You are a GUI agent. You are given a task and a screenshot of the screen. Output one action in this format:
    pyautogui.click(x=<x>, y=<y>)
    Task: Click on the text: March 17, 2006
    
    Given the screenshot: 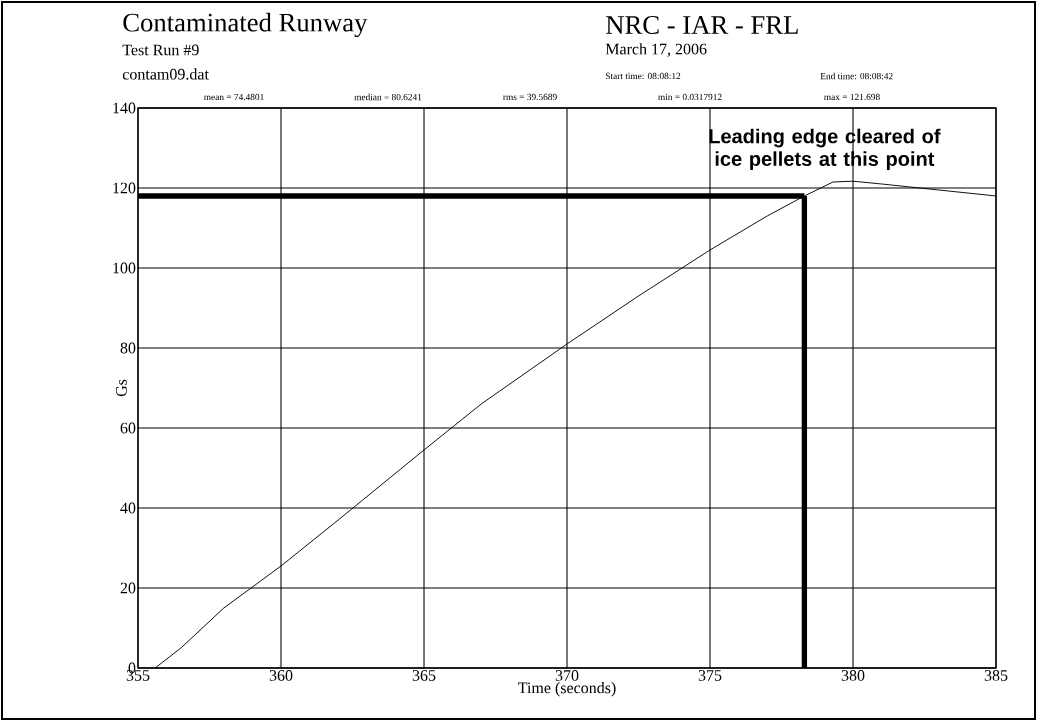 What is the action you would take?
    pyautogui.click(x=656, y=50)
    